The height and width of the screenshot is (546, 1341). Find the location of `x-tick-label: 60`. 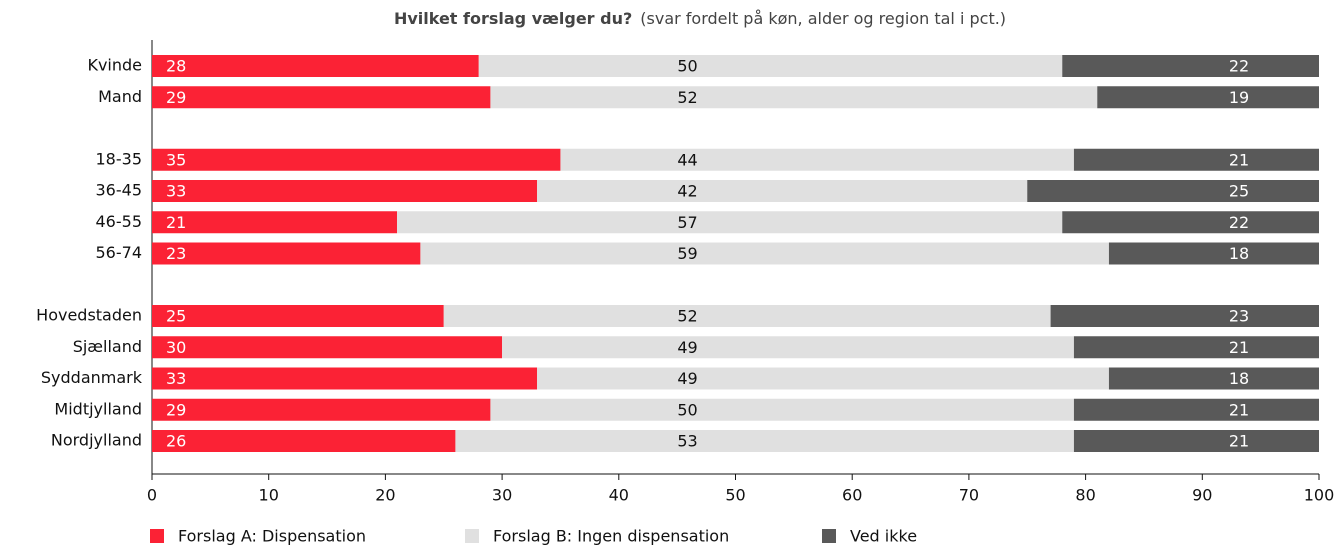

x-tick-label: 60 is located at coordinates (852, 495).